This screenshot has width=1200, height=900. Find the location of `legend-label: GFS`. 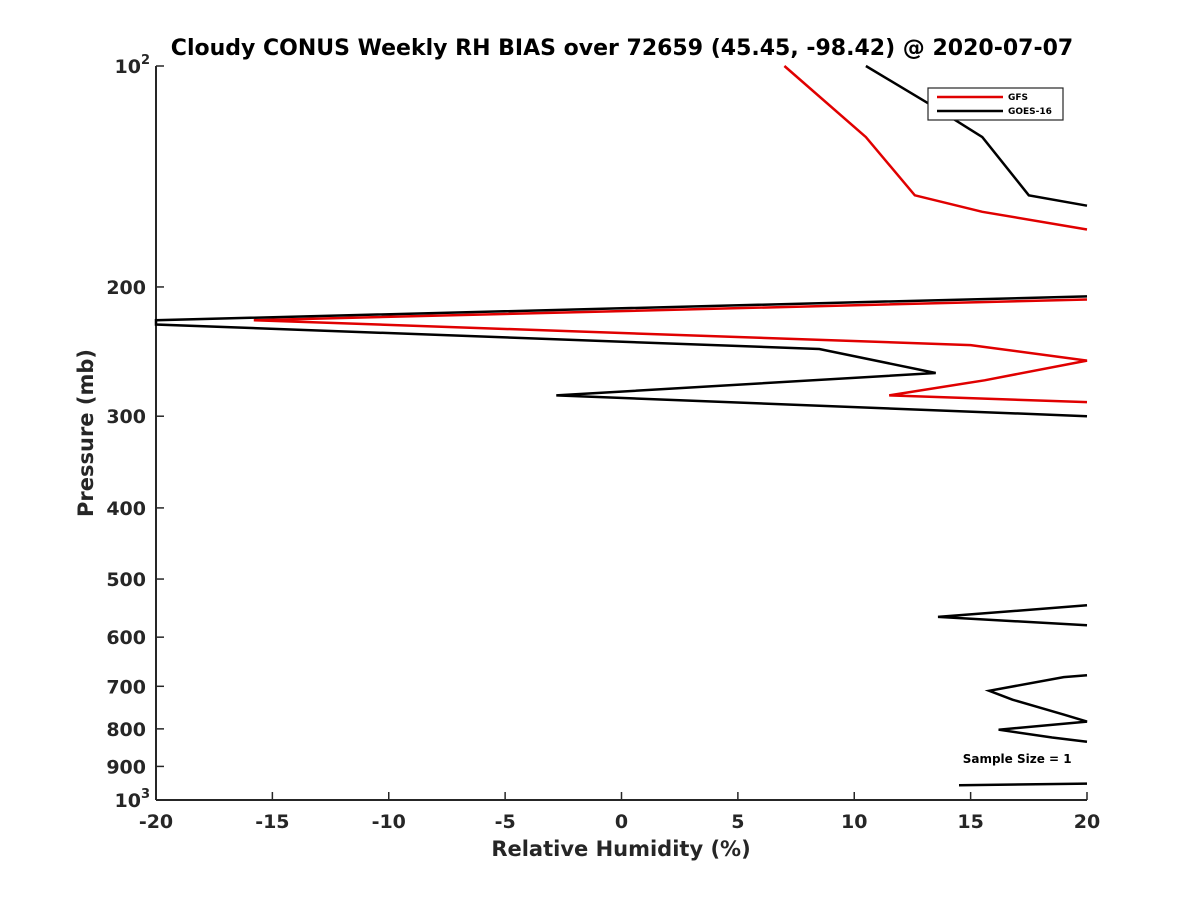

legend-label: GFS is located at coordinates (1018, 98).